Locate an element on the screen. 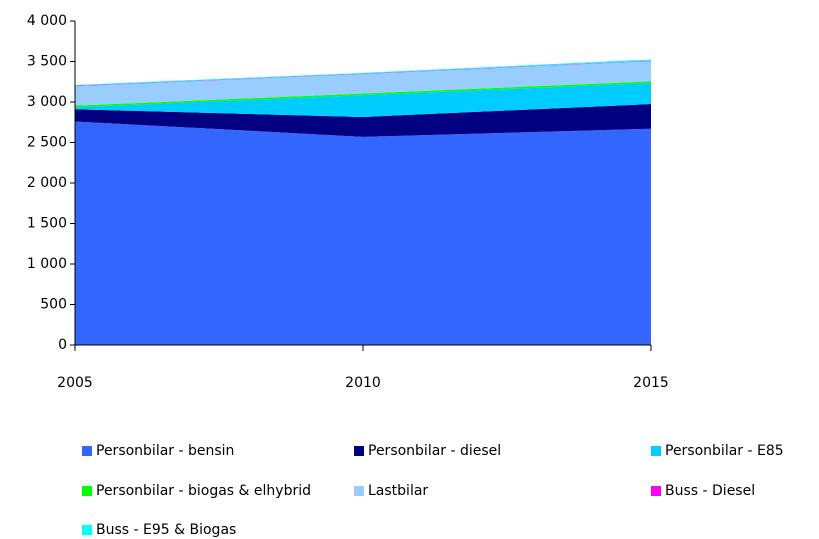  x-tick-label: 2005 is located at coordinates (75, 383).